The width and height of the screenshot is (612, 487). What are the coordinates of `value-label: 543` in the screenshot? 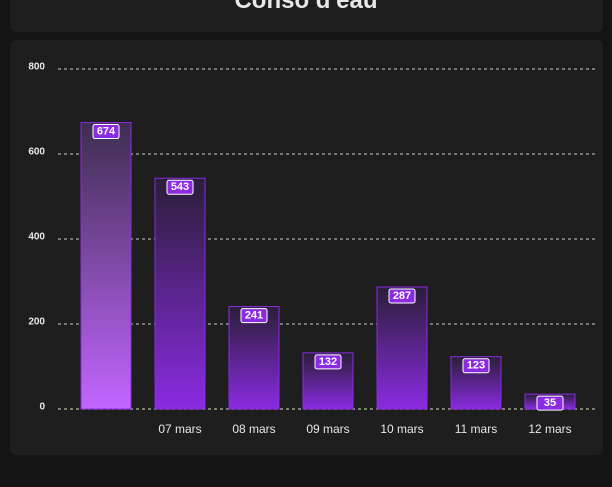 It's located at (180, 187).